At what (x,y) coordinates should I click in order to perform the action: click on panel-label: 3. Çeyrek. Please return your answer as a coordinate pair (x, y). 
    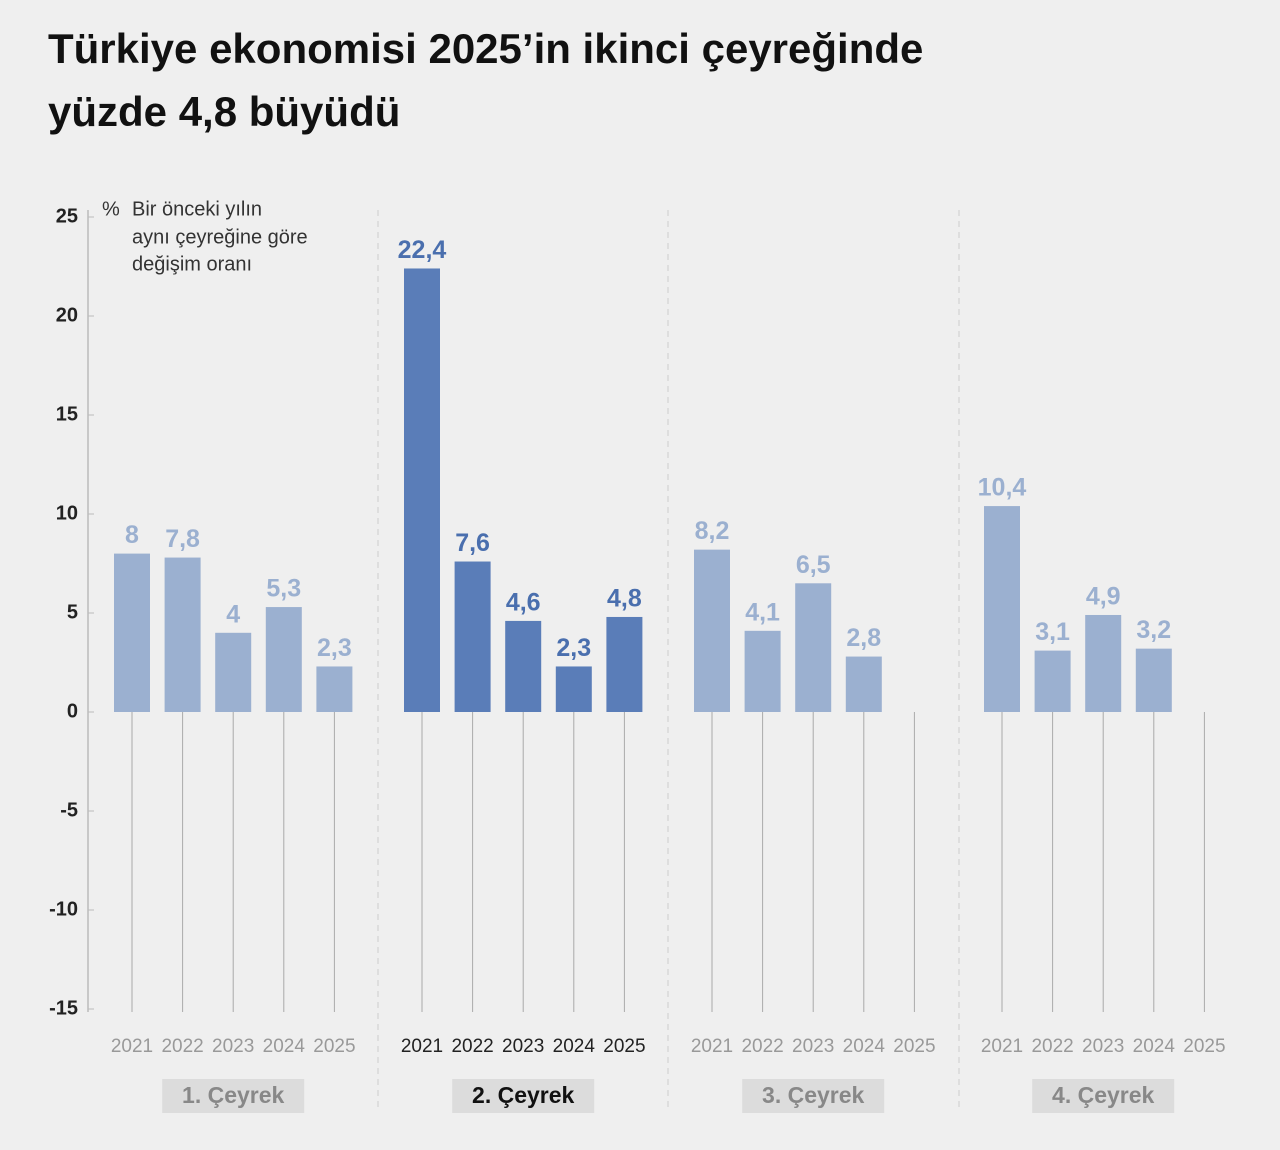
    Looking at the image, I should click on (813, 1095).